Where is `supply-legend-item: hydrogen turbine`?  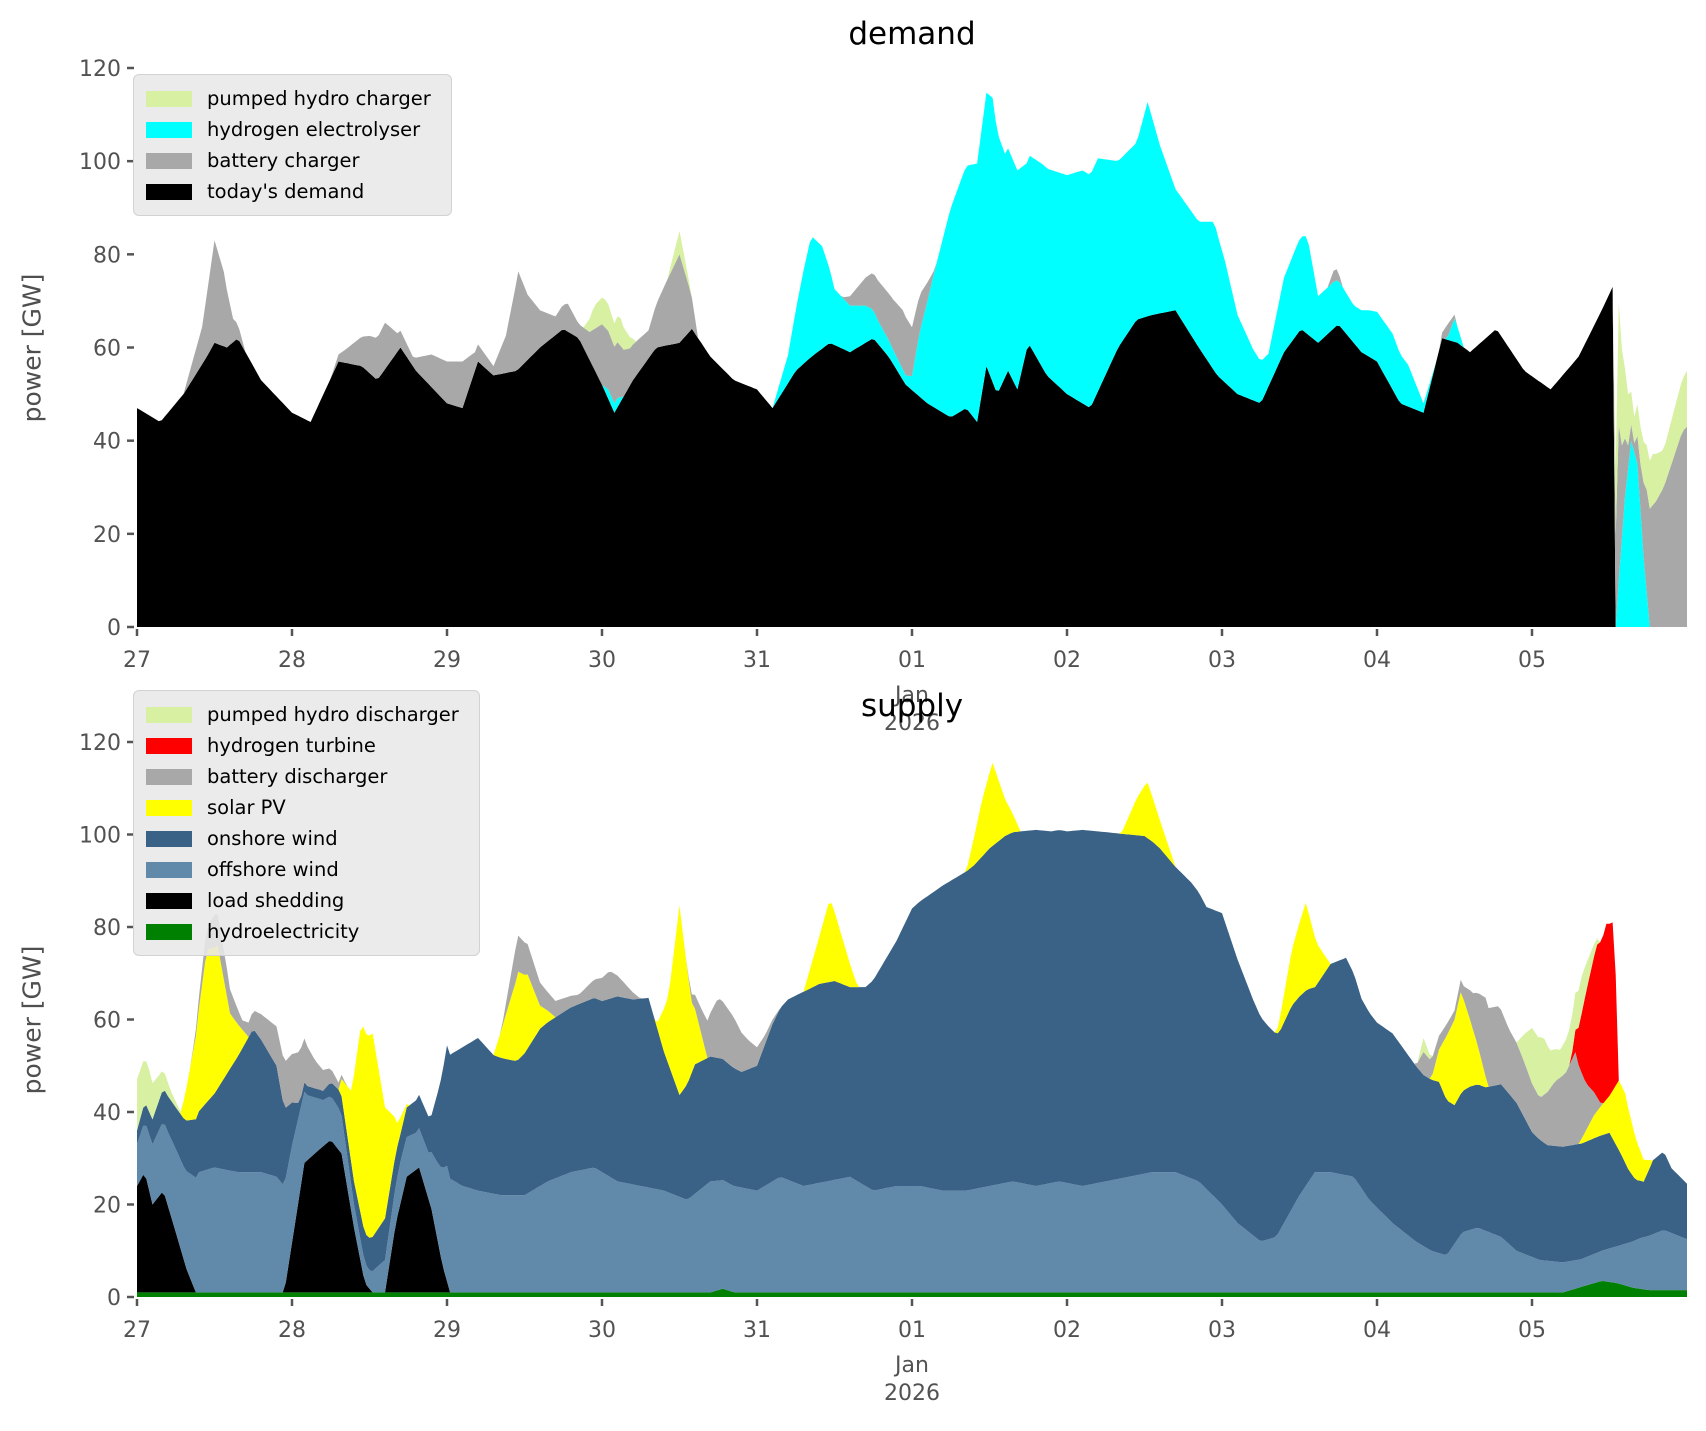 supply-legend-item: hydrogen turbine is located at coordinates (302, 745).